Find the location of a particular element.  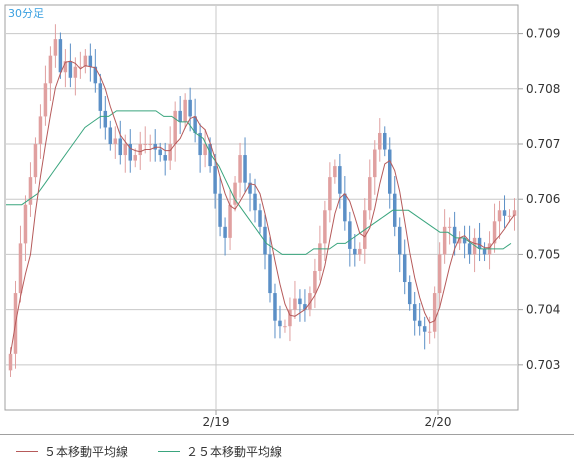

y-tick-label: 0.709 is located at coordinates (543, 34).